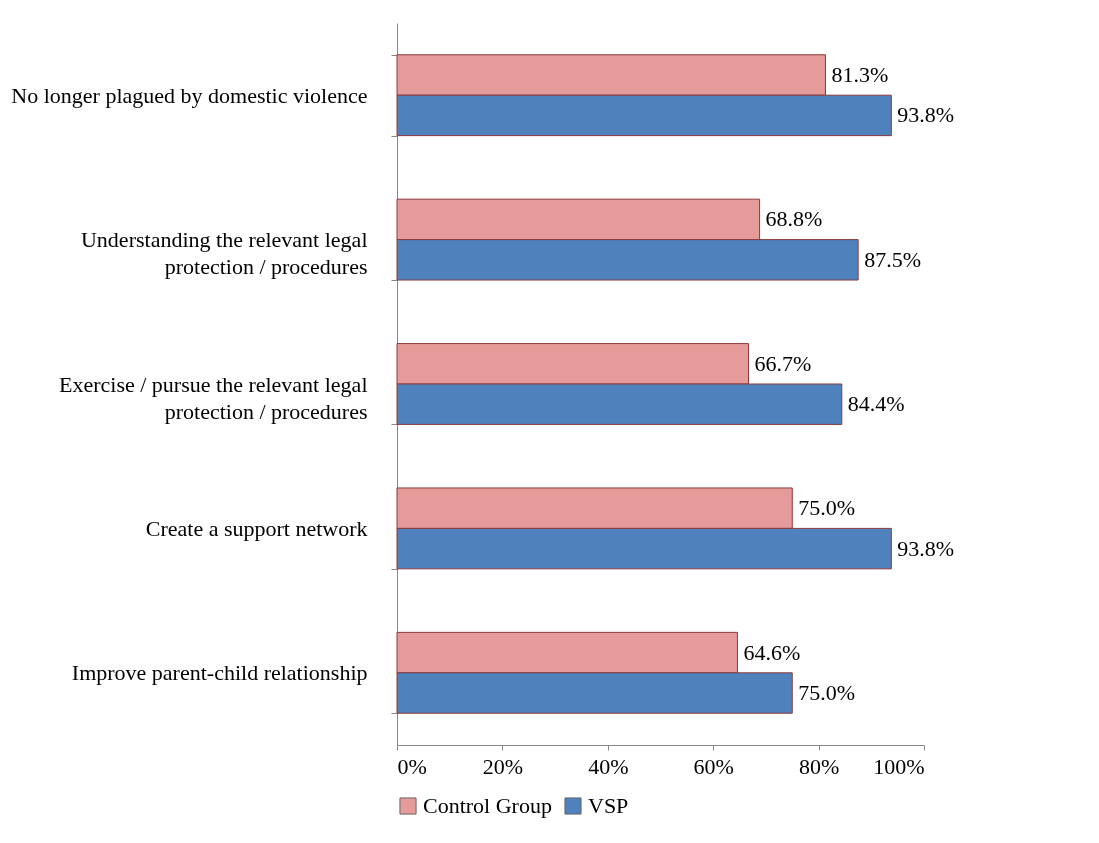 This screenshot has height=843, width=1099. What do you see at coordinates (608, 805) in the screenshot?
I see `legend-label: VSP` at bounding box center [608, 805].